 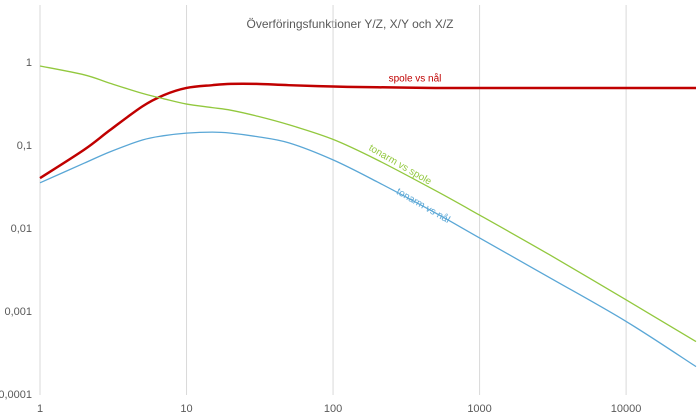 I want to click on y-tick-label: 0,01, so click(x=21, y=229).